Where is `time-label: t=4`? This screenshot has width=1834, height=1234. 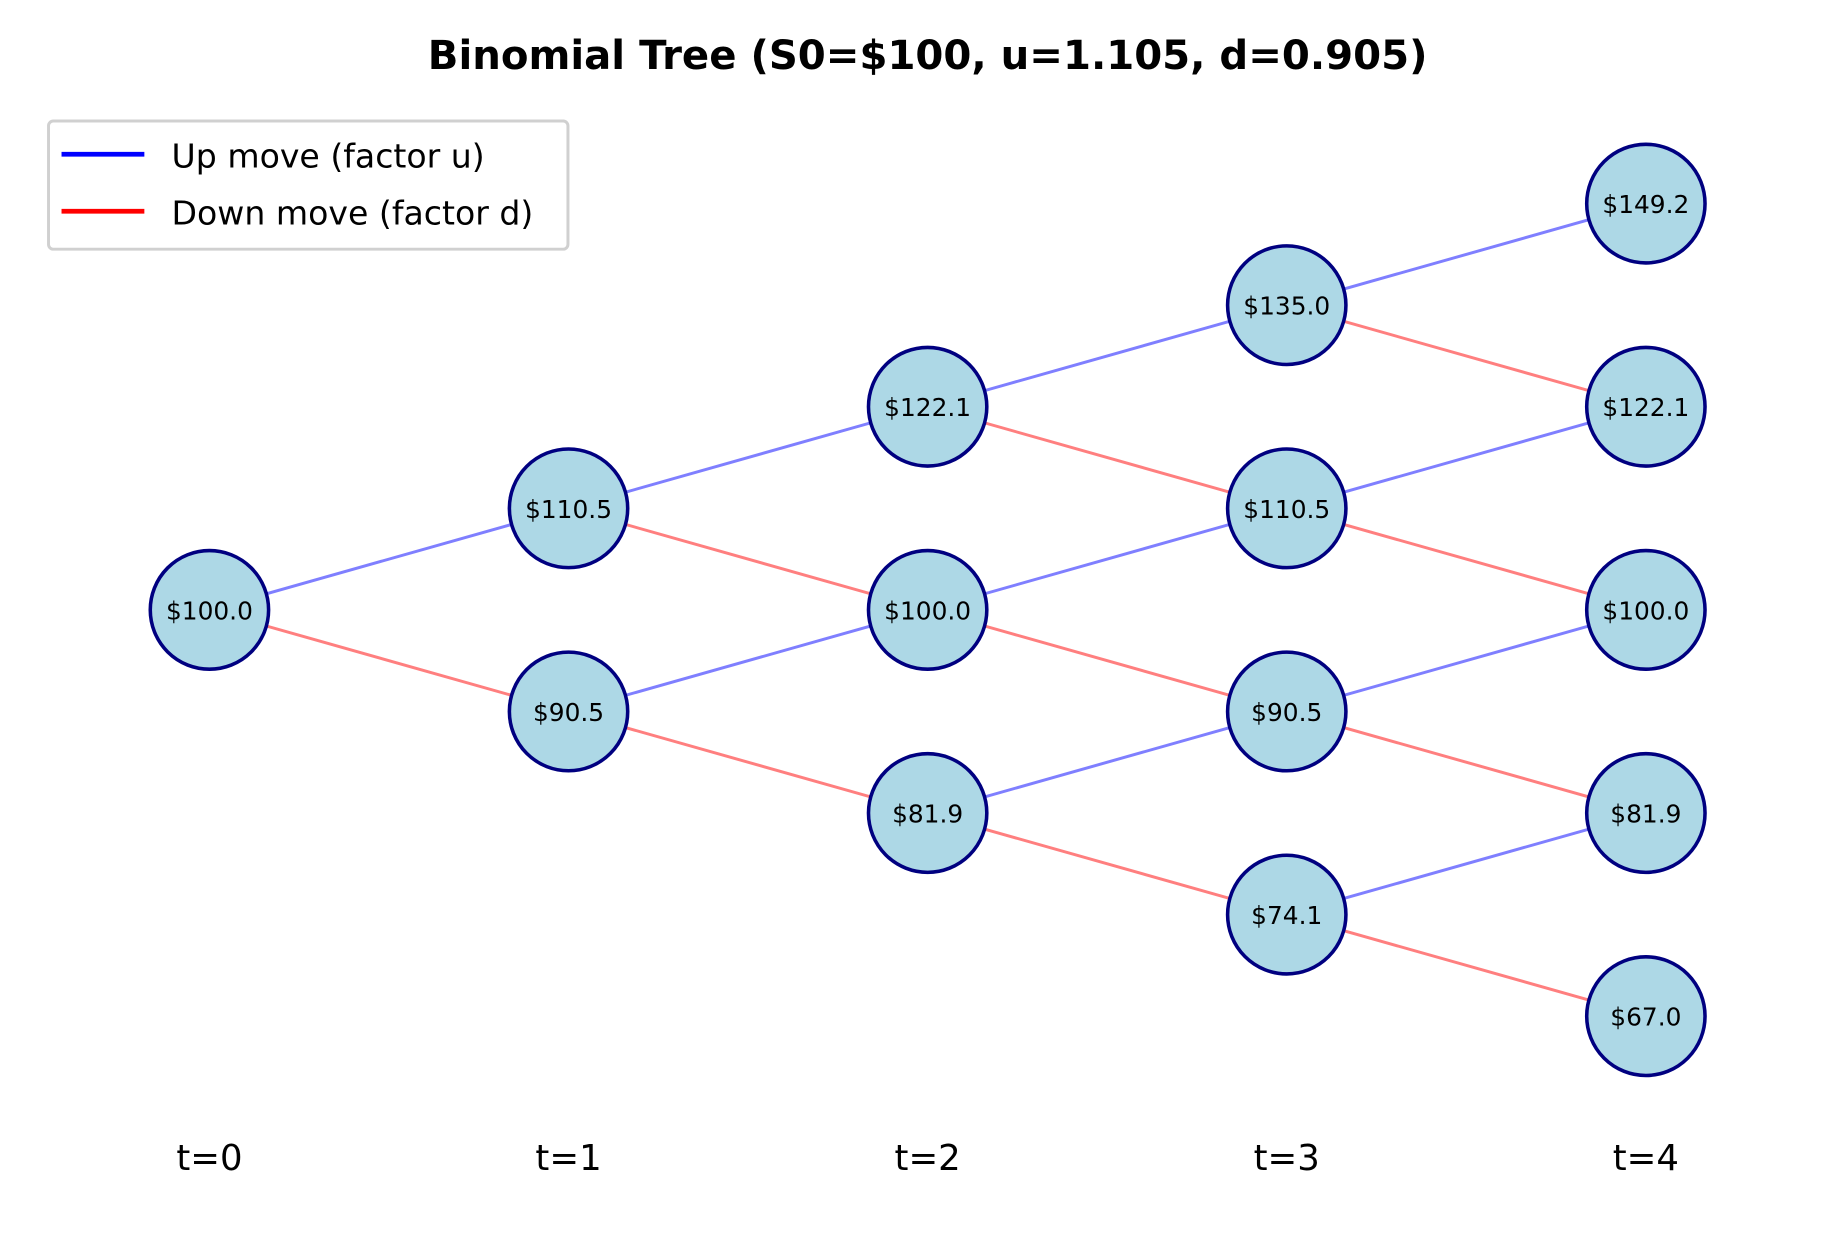 time-label: t=4 is located at coordinates (1646, 1158).